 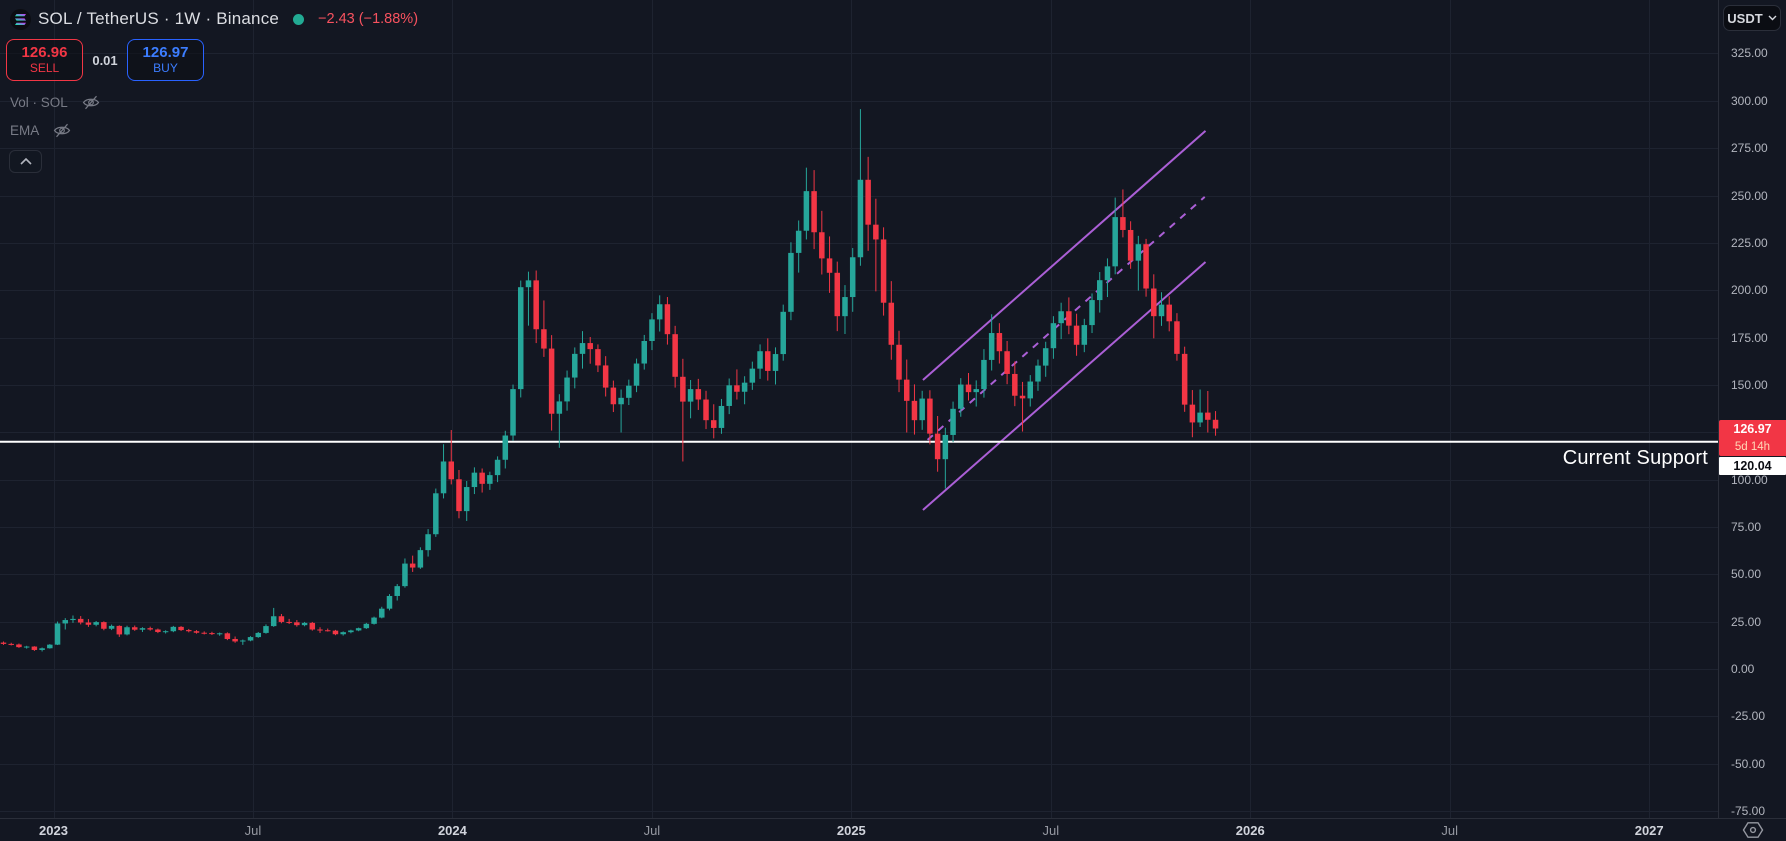 I want to click on price-tick-label: -50.00, so click(x=1748, y=763).